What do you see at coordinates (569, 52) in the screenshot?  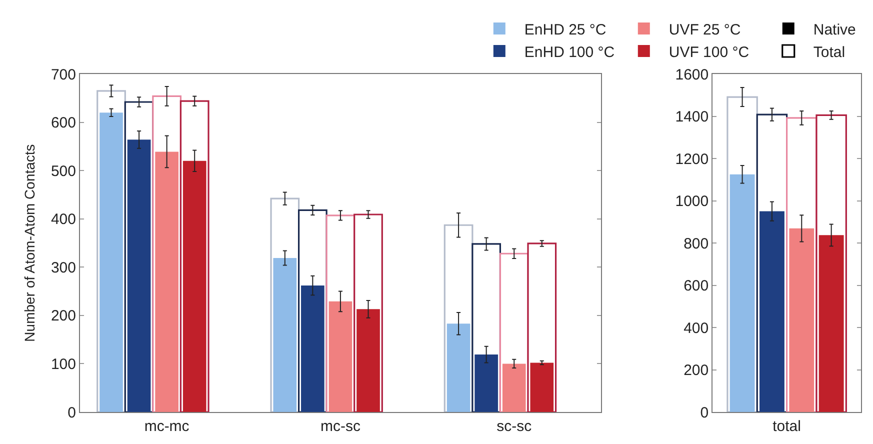 I see `legend-label: EnHD 100 °C` at bounding box center [569, 52].